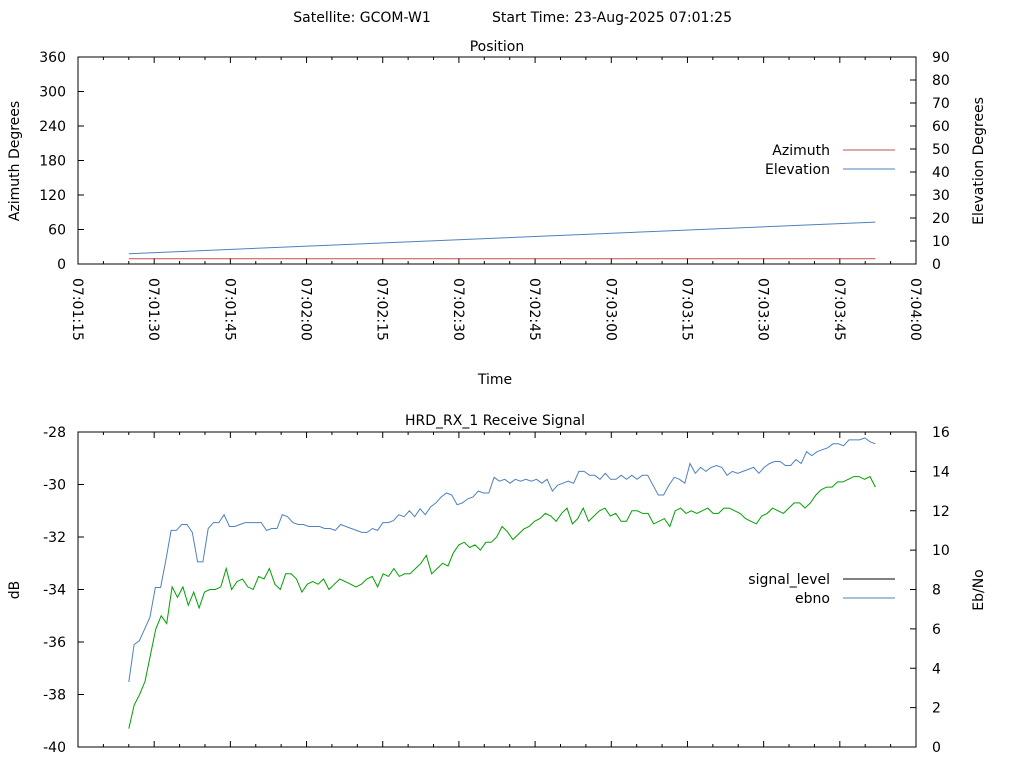  I want to click on position-series, so click(502, 240).